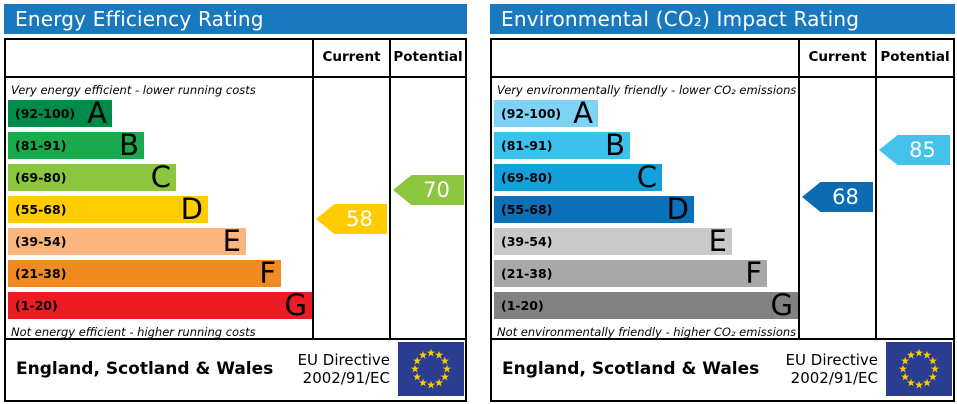 This screenshot has height=404, width=957. Describe the element at coordinates (235, 19) in the screenshot. I see `panel-title: Energy Efficiency Rating` at that location.